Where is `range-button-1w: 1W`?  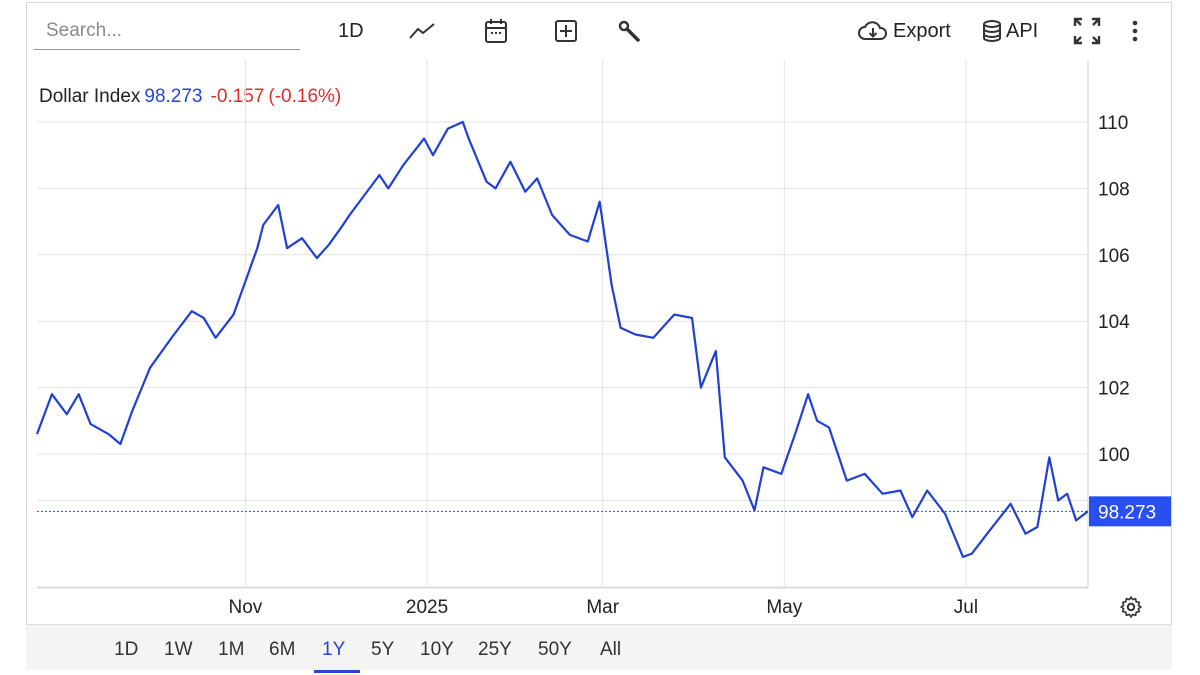
range-button-1w: 1W is located at coordinates (178, 649).